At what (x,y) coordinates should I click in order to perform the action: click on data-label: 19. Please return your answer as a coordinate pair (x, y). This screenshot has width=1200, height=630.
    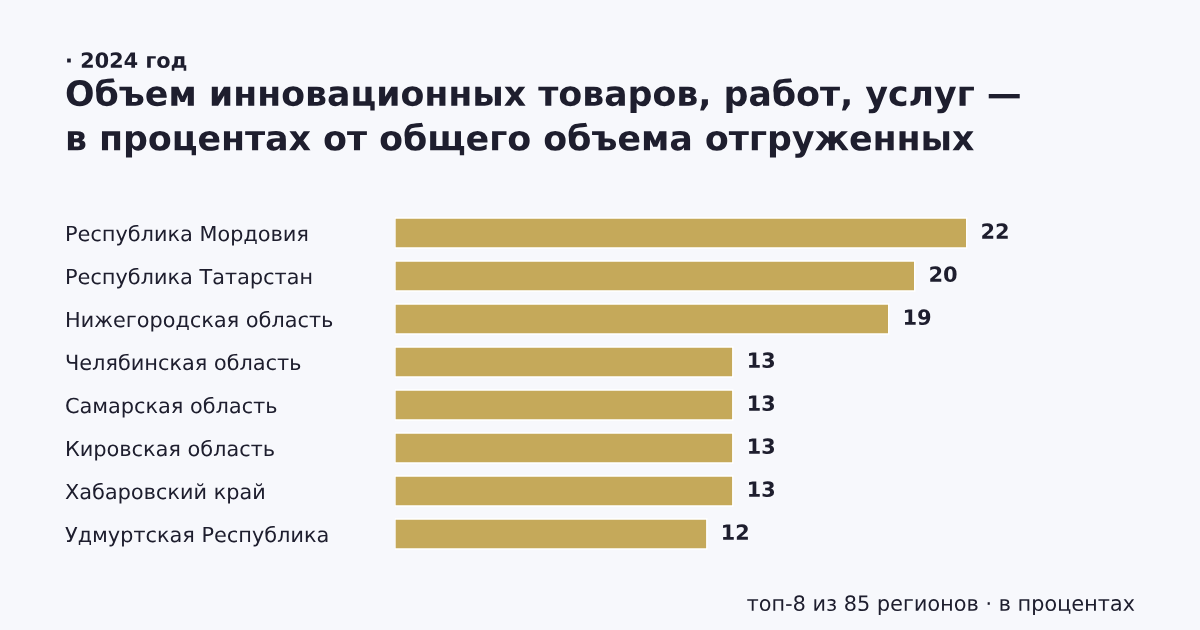
    Looking at the image, I should click on (917, 317).